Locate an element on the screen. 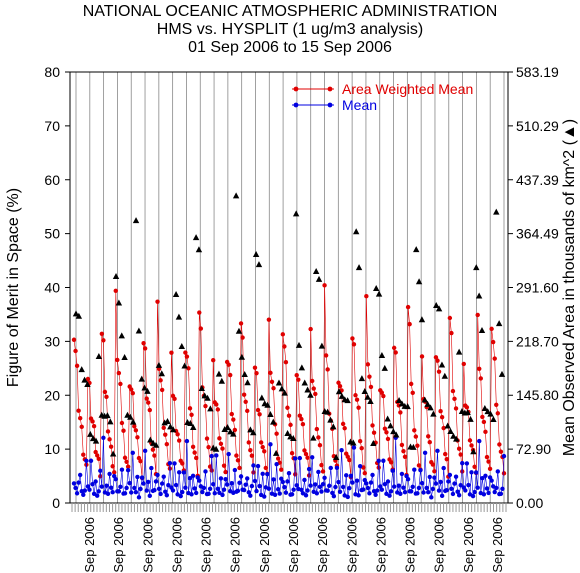 This screenshot has width=580, height=573. y-left-axis-label: Figure of Merit in Space (%) is located at coordinates (13, 287).